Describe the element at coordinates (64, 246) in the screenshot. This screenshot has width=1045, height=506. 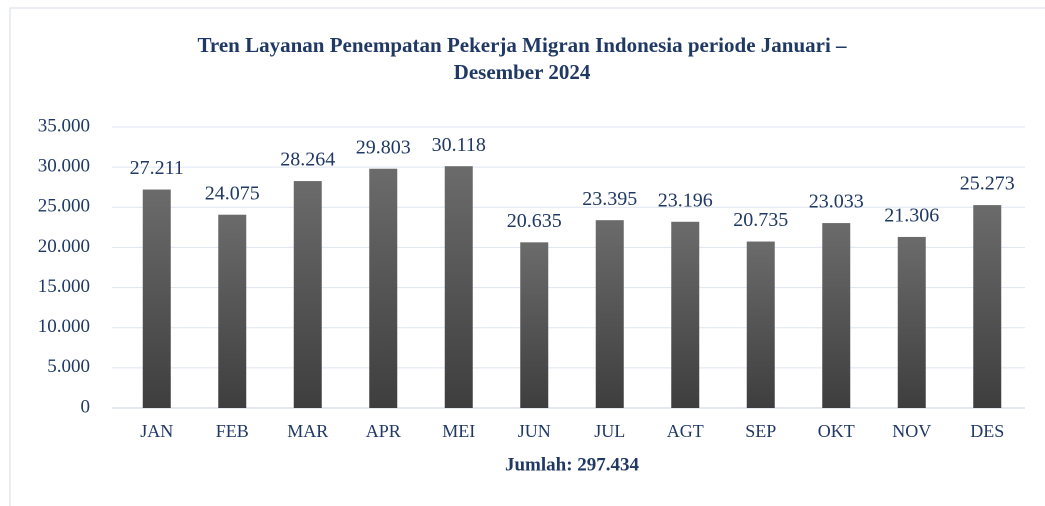
I see `y-tick-label: 20.000` at that location.